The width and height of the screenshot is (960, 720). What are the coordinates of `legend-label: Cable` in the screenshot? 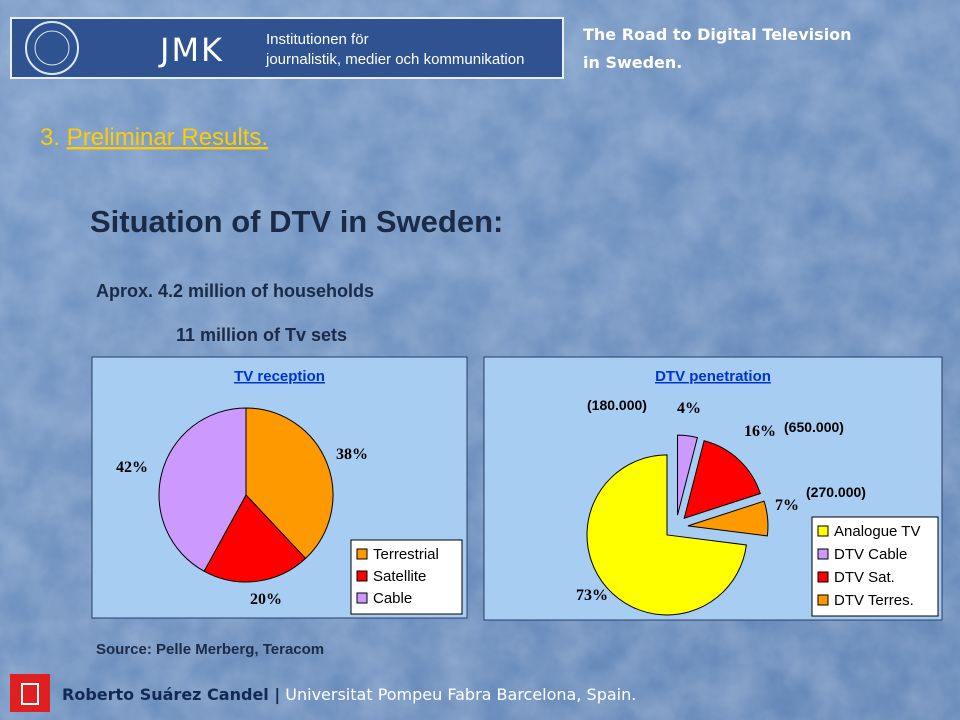 It's located at (392, 598).